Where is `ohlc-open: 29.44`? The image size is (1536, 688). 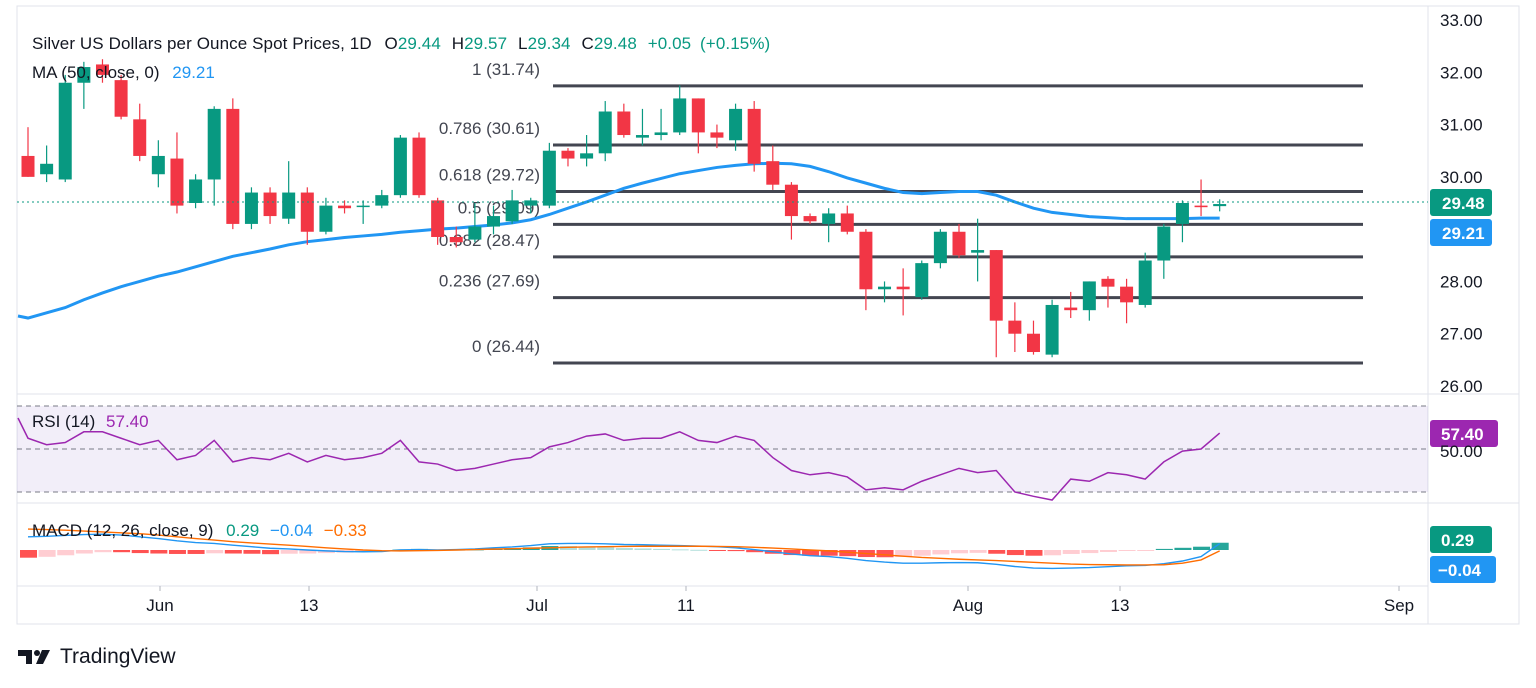
ohlc-open: 29.44 is located at coordinates (419, 43).